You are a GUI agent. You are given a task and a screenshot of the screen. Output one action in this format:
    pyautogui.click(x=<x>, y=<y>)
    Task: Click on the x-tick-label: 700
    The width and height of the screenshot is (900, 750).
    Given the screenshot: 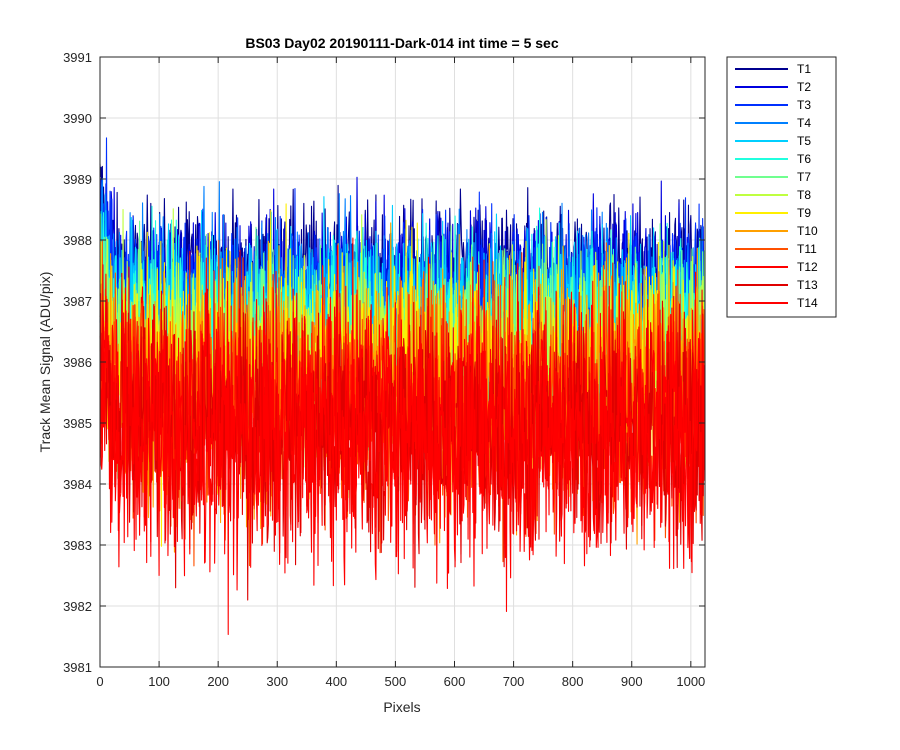 What is the action you would take?
    pyautogui.click(x=514, y=681)
    